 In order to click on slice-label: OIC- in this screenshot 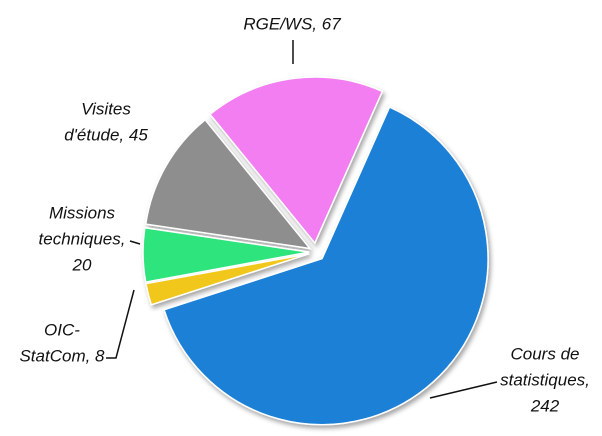, I will do `click(62, 329)`.